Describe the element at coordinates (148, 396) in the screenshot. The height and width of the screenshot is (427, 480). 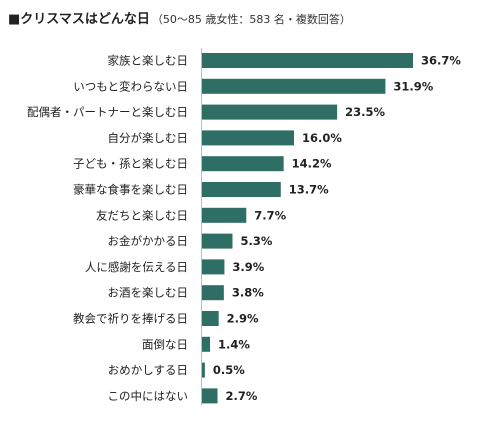
I see `category-label: この中にはない` at that location.